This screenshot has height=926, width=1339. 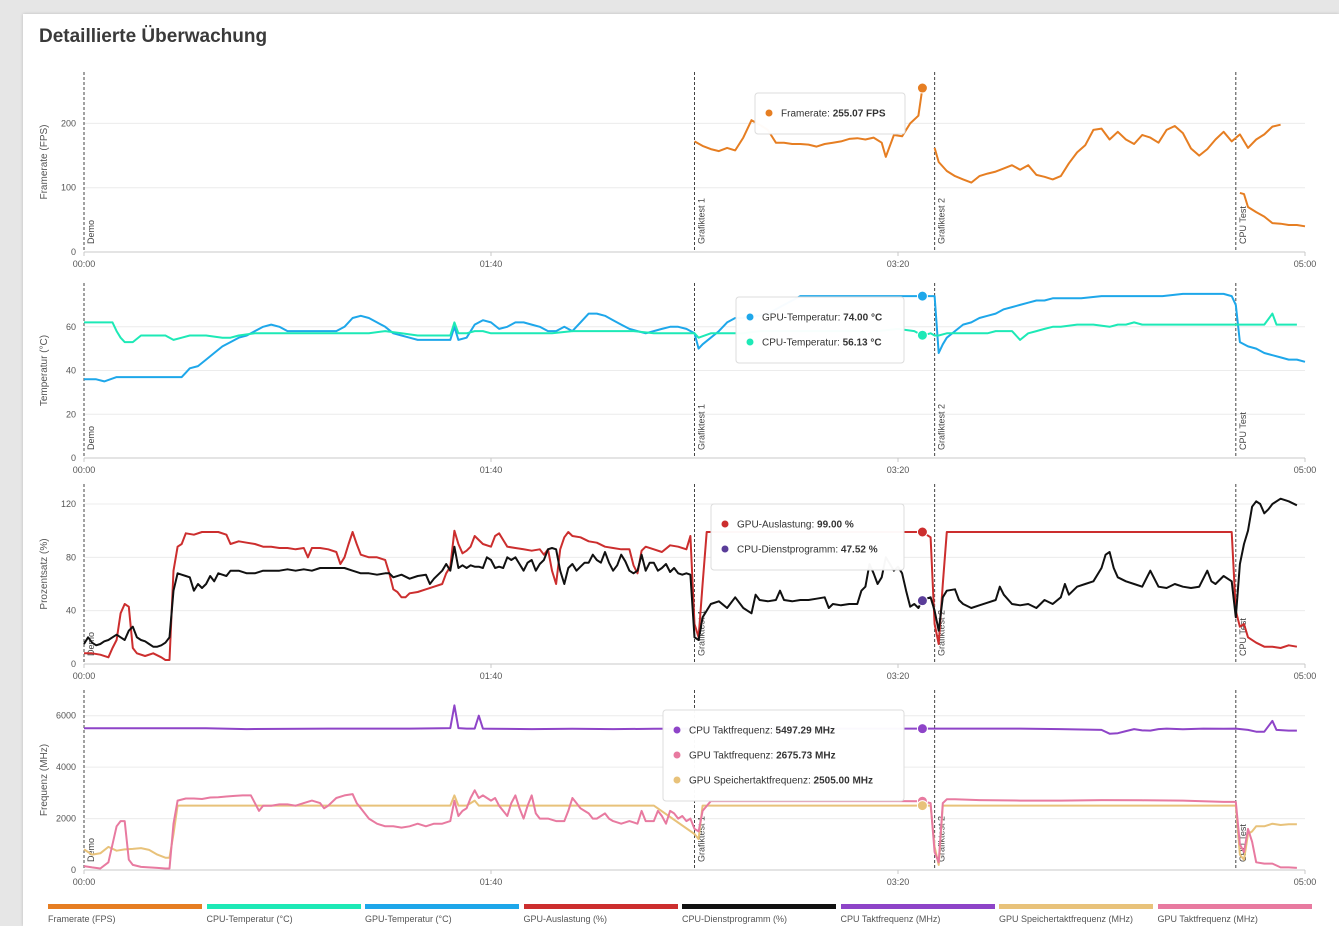 What do you see at coordinates (835, 525) in the screenshot?
I see `tooltip-value: 99.00 %` at bounding box center [835, 525].